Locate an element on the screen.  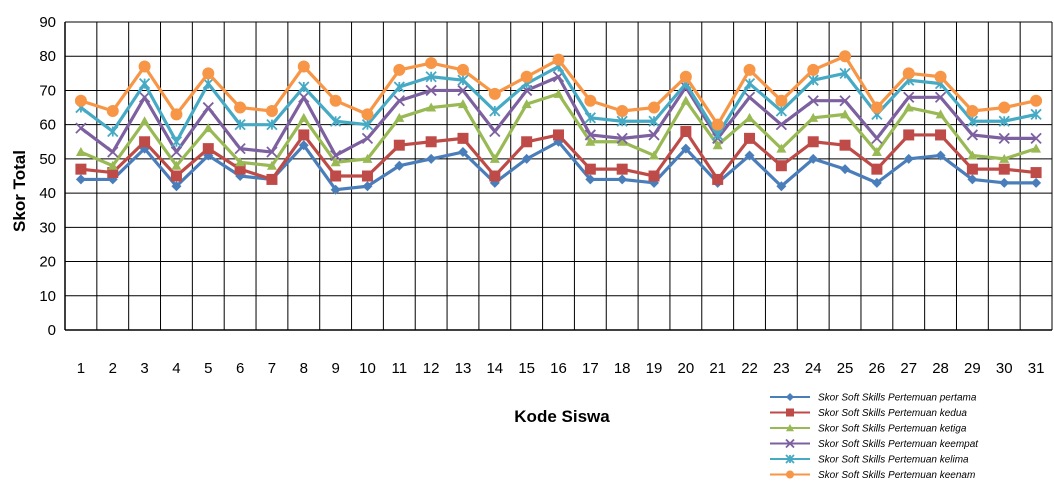
y-tick-label: 30 is located at coordinates (47, 227).